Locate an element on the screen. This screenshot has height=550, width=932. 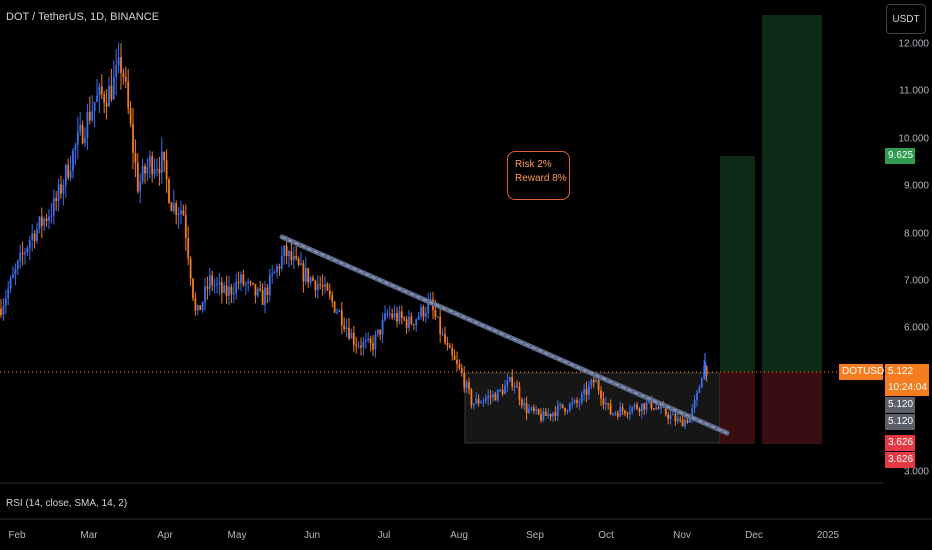
symbol-label: DOTUSDT is located at coordinates (864, 372).